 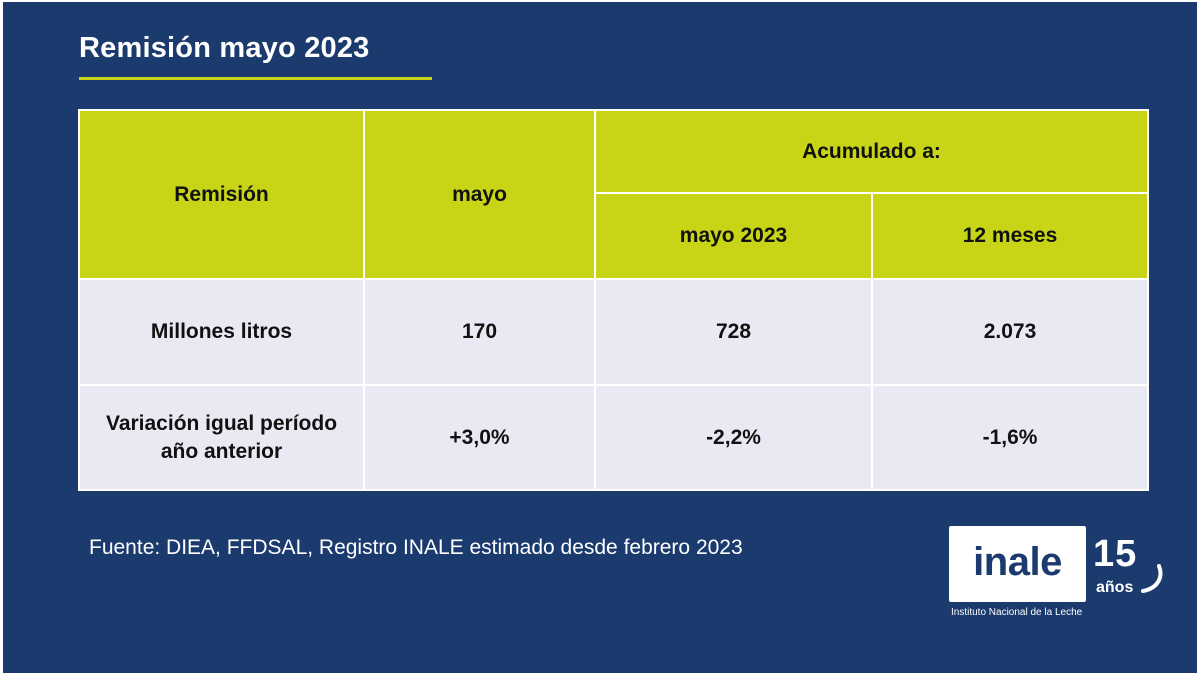 I want to click on anniversary-number: 15, so click(x=1115, y=554).